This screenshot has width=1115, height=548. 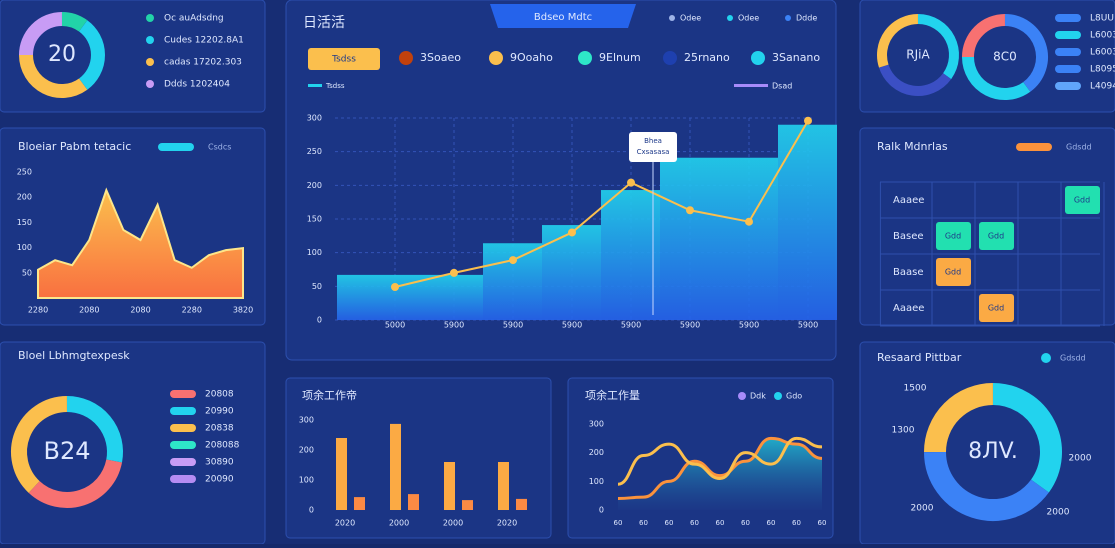 What do you see at coordinates (219, 395) in the screenshot?
I see `legend-label: 20808` at bounding box center [219, 395].